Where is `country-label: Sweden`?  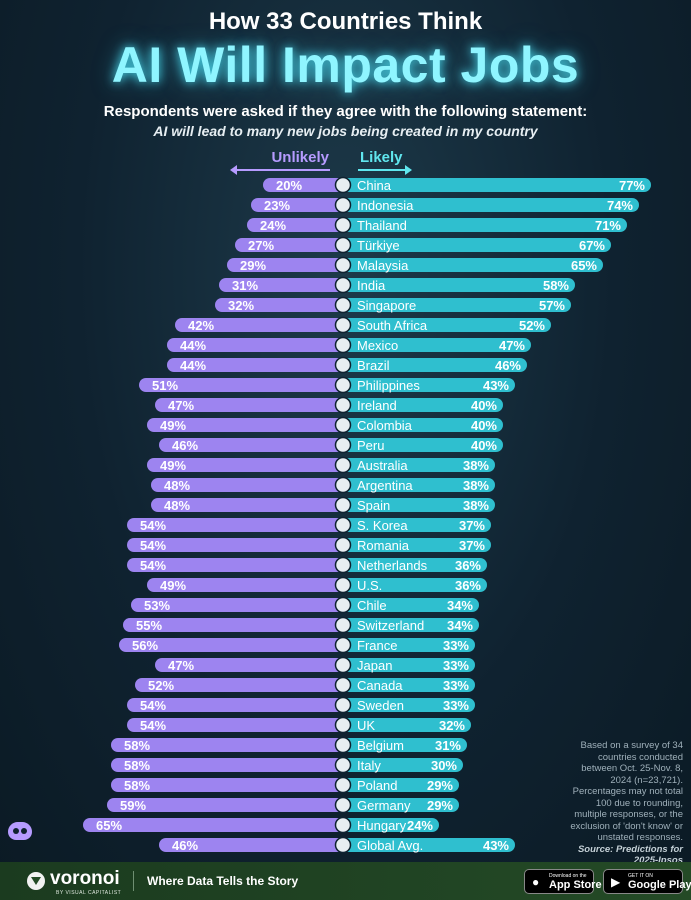
country-label: Sweden is located at coordinates (380, 705).